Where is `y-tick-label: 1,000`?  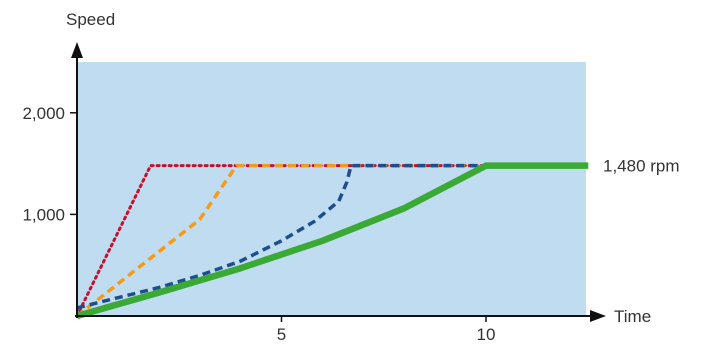 y-tick-label: 1,000 is located at coordinates (43, 214).